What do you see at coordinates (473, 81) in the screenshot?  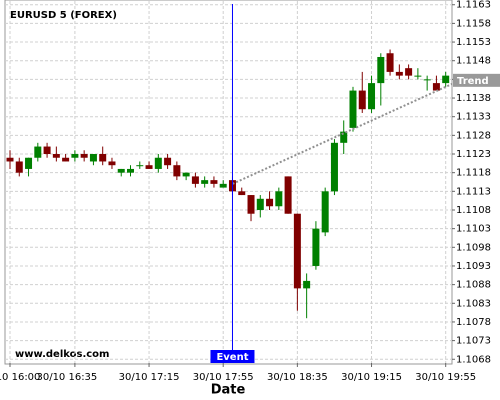 I see `trend-label: Trend` at bounding box center [473, 81].